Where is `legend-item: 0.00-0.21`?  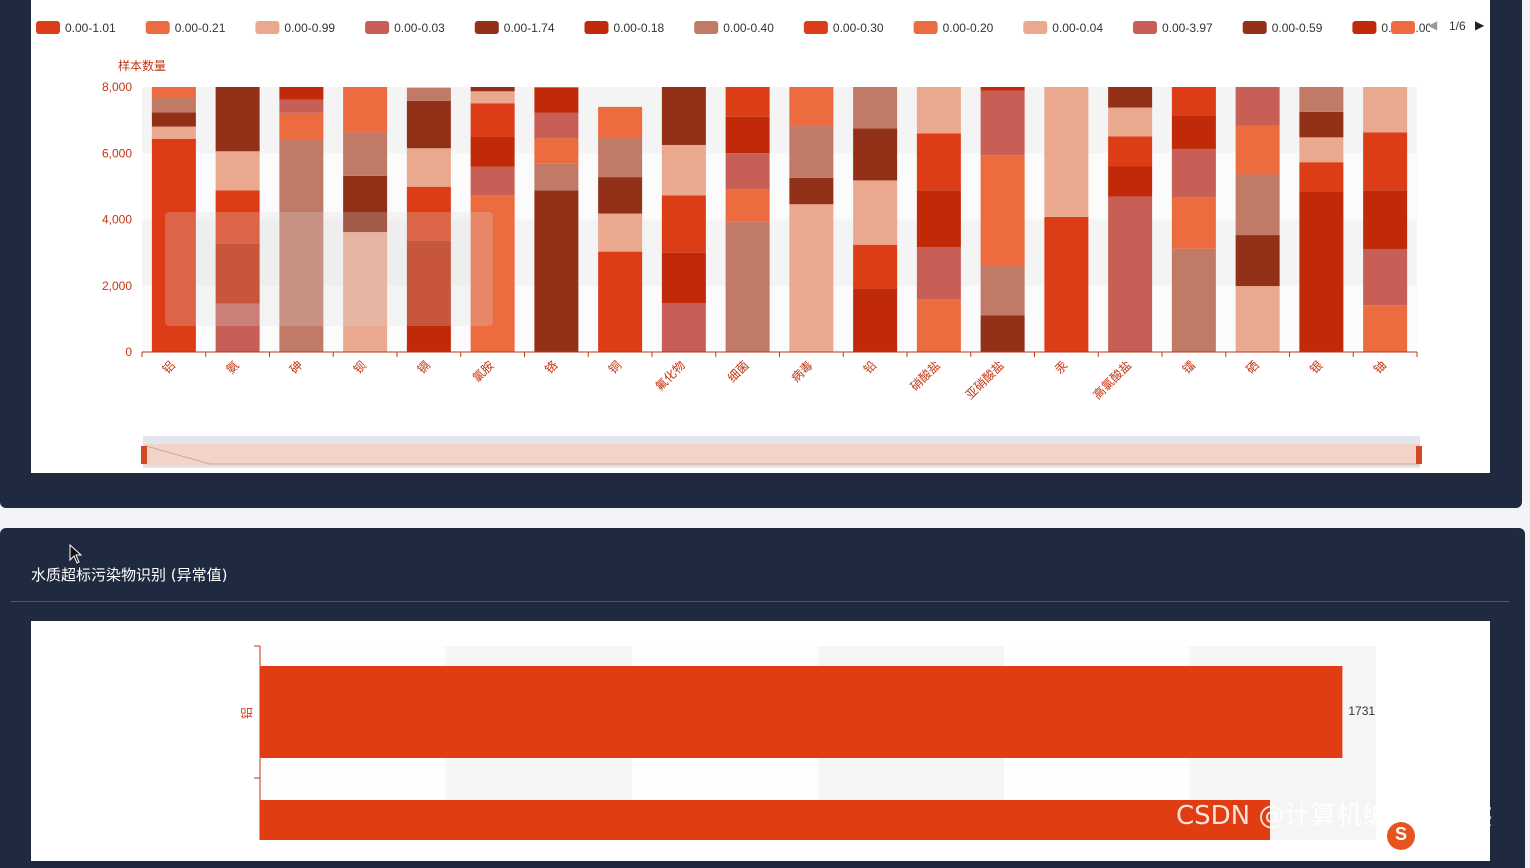 legend-item: 0.00-0.21 is located at coordinates (185, 28).